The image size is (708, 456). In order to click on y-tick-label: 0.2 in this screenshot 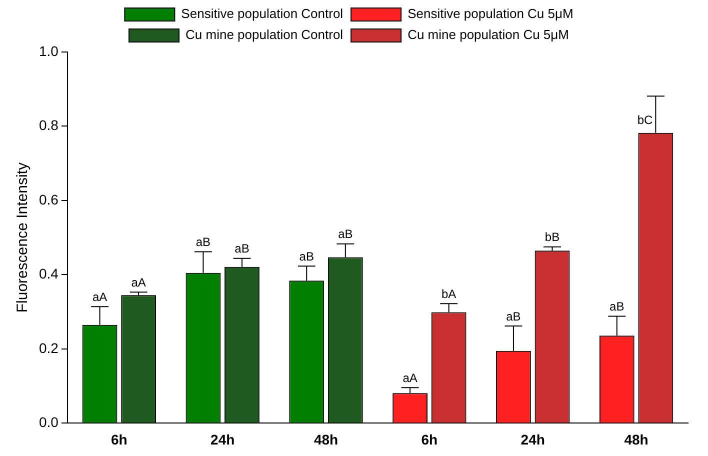, I will do `click(48, 348)`.